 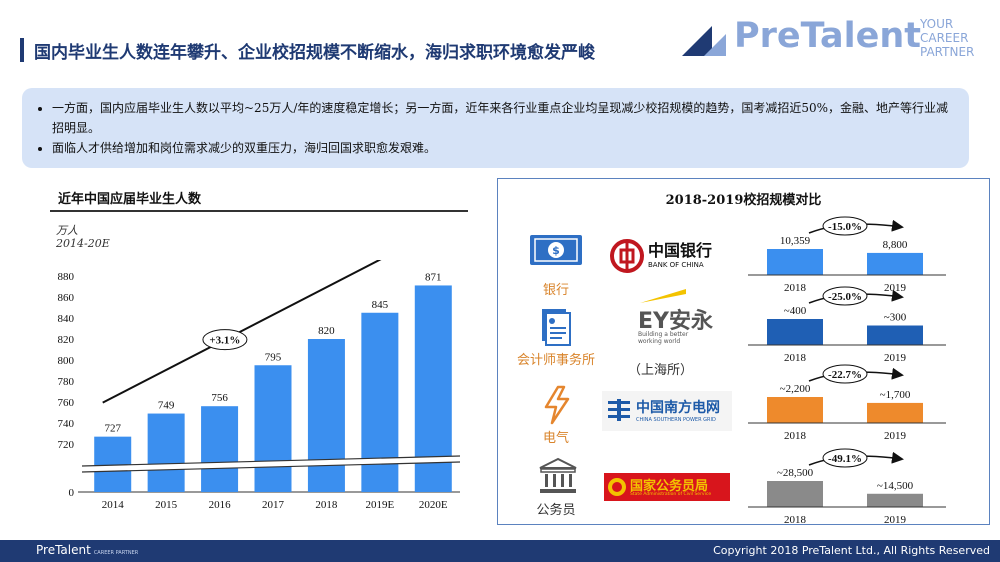 I want to click on y-tick-label: 760, so click(x=66, y=403).